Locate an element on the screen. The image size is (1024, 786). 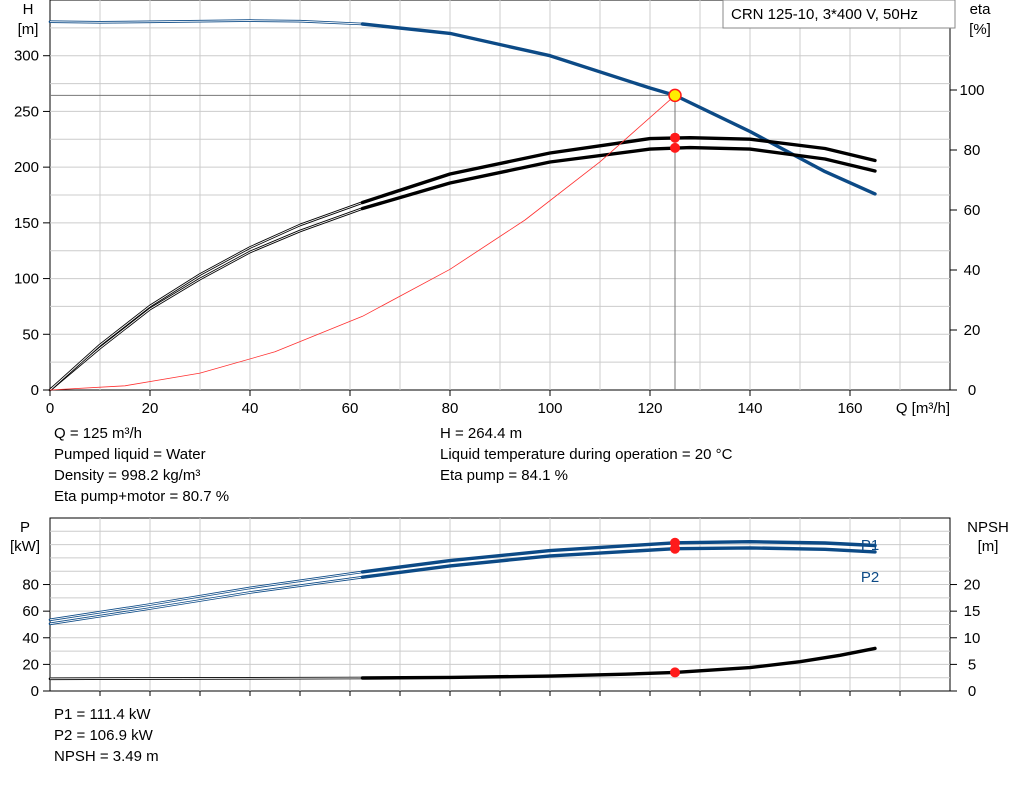
qh-chart-left-tick-label: 0 is located at coordinates (35, 390).